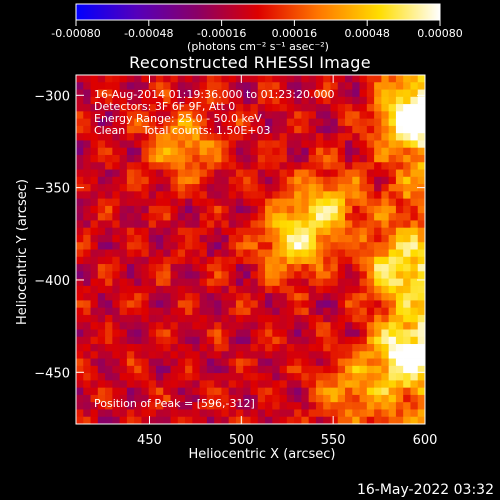  I want to click on date-stamp: 16-May-2022 03:32, so click(425, 490).